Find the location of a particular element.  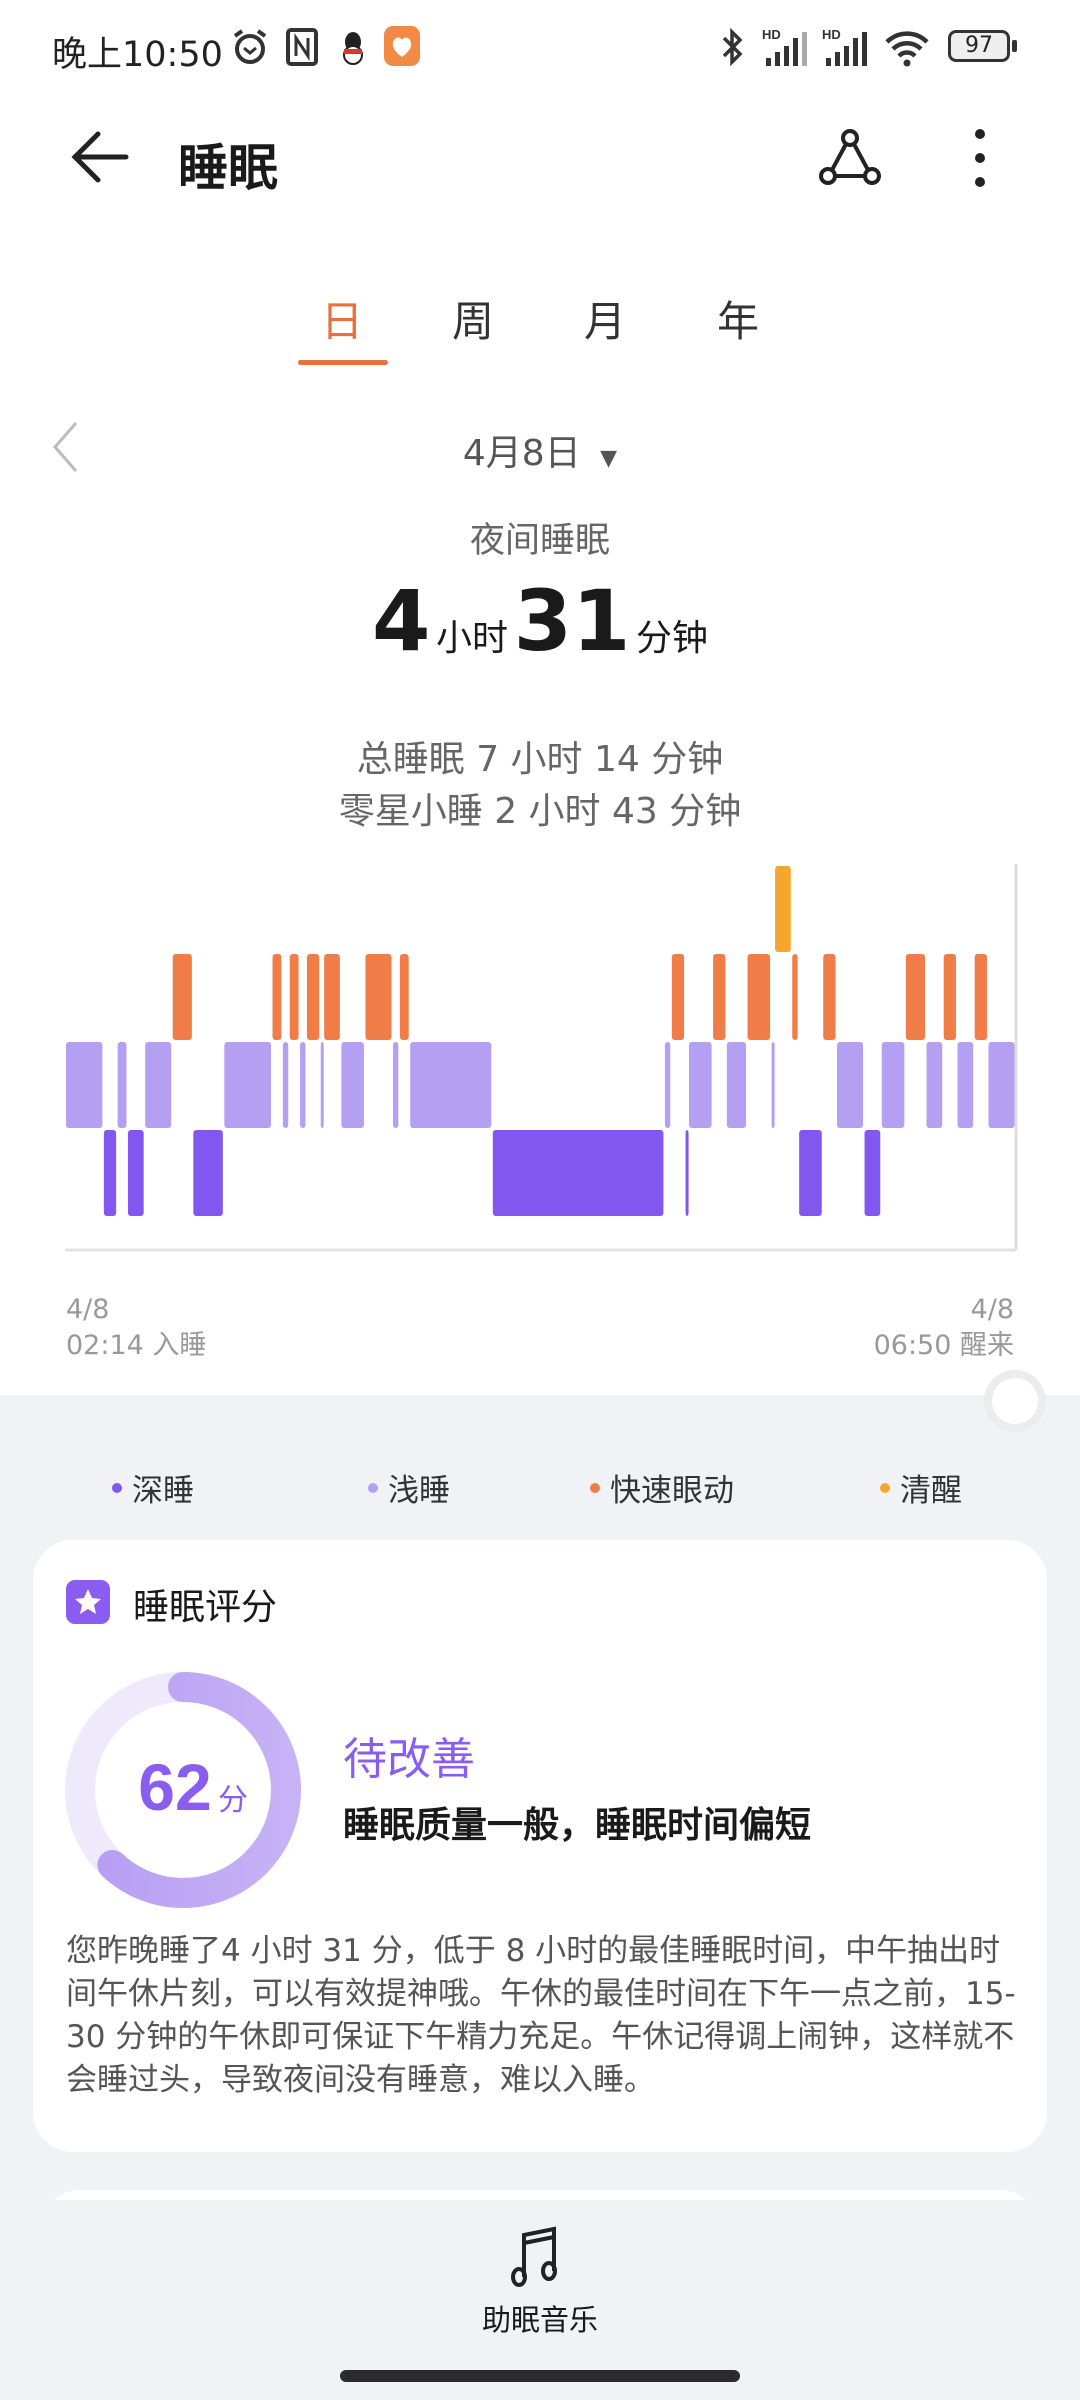

night-sleep-duration: 4 小时 31 分钟 is located at coordinates (540, 621).